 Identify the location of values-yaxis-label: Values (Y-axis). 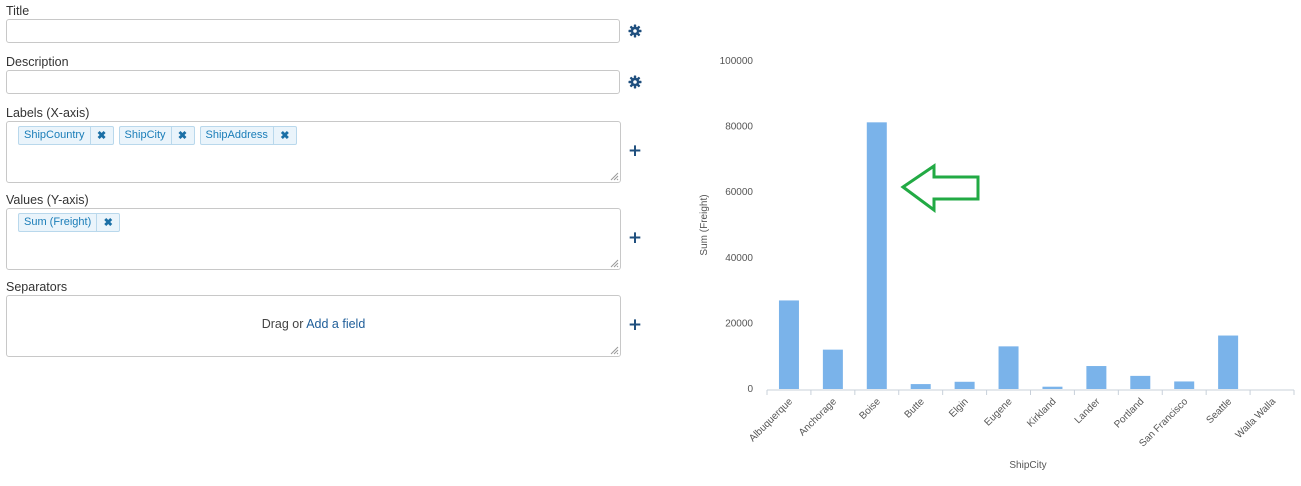
(47, 200).